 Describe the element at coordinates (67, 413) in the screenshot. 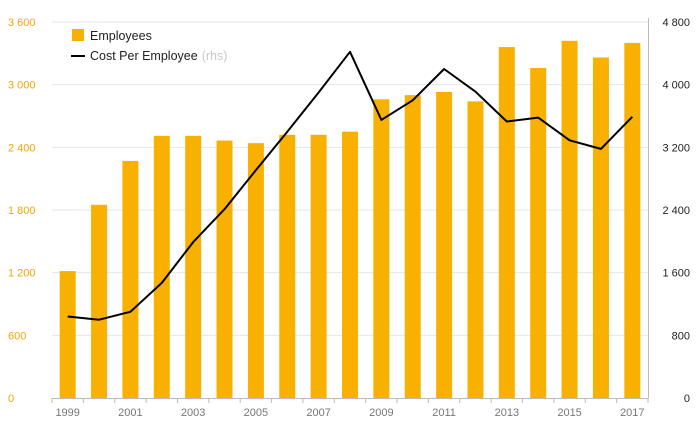

I see `x-tick-label: 1999` at that location.